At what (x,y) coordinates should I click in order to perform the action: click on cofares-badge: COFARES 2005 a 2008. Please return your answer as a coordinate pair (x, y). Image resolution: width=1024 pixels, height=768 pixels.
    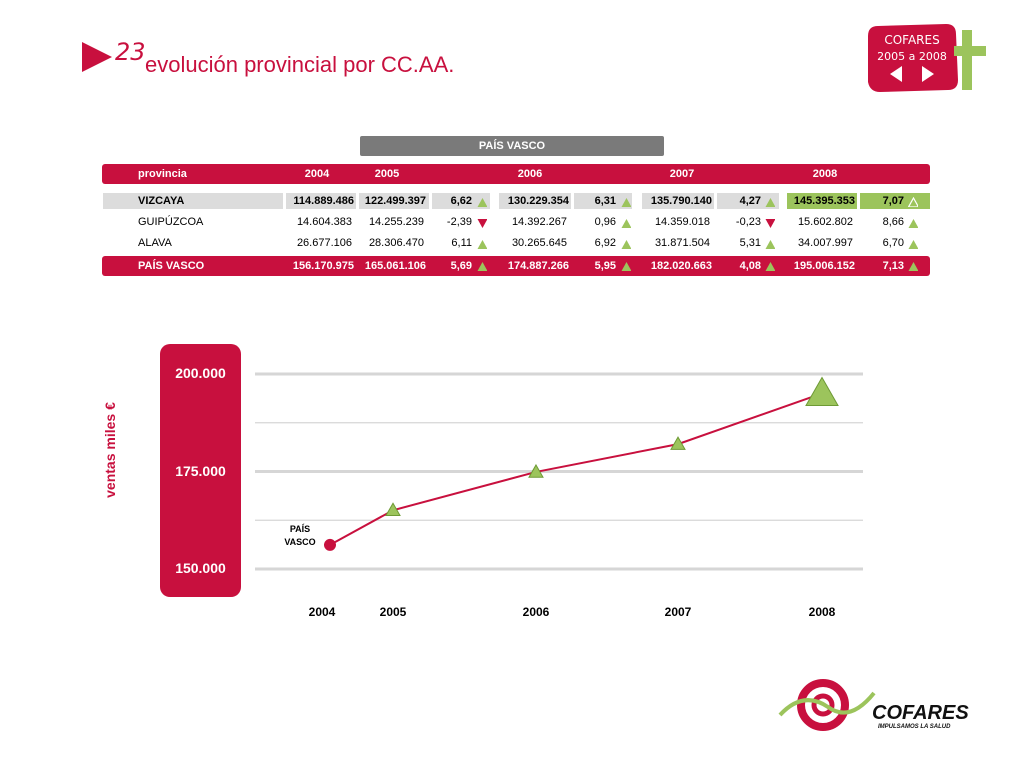
    Looking at the image, I should click on (927, 58).